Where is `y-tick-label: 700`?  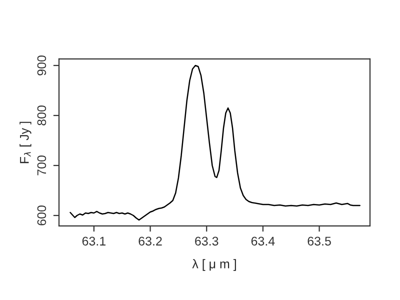
y-tick-label: 700 is located at coordinates (41, 166).